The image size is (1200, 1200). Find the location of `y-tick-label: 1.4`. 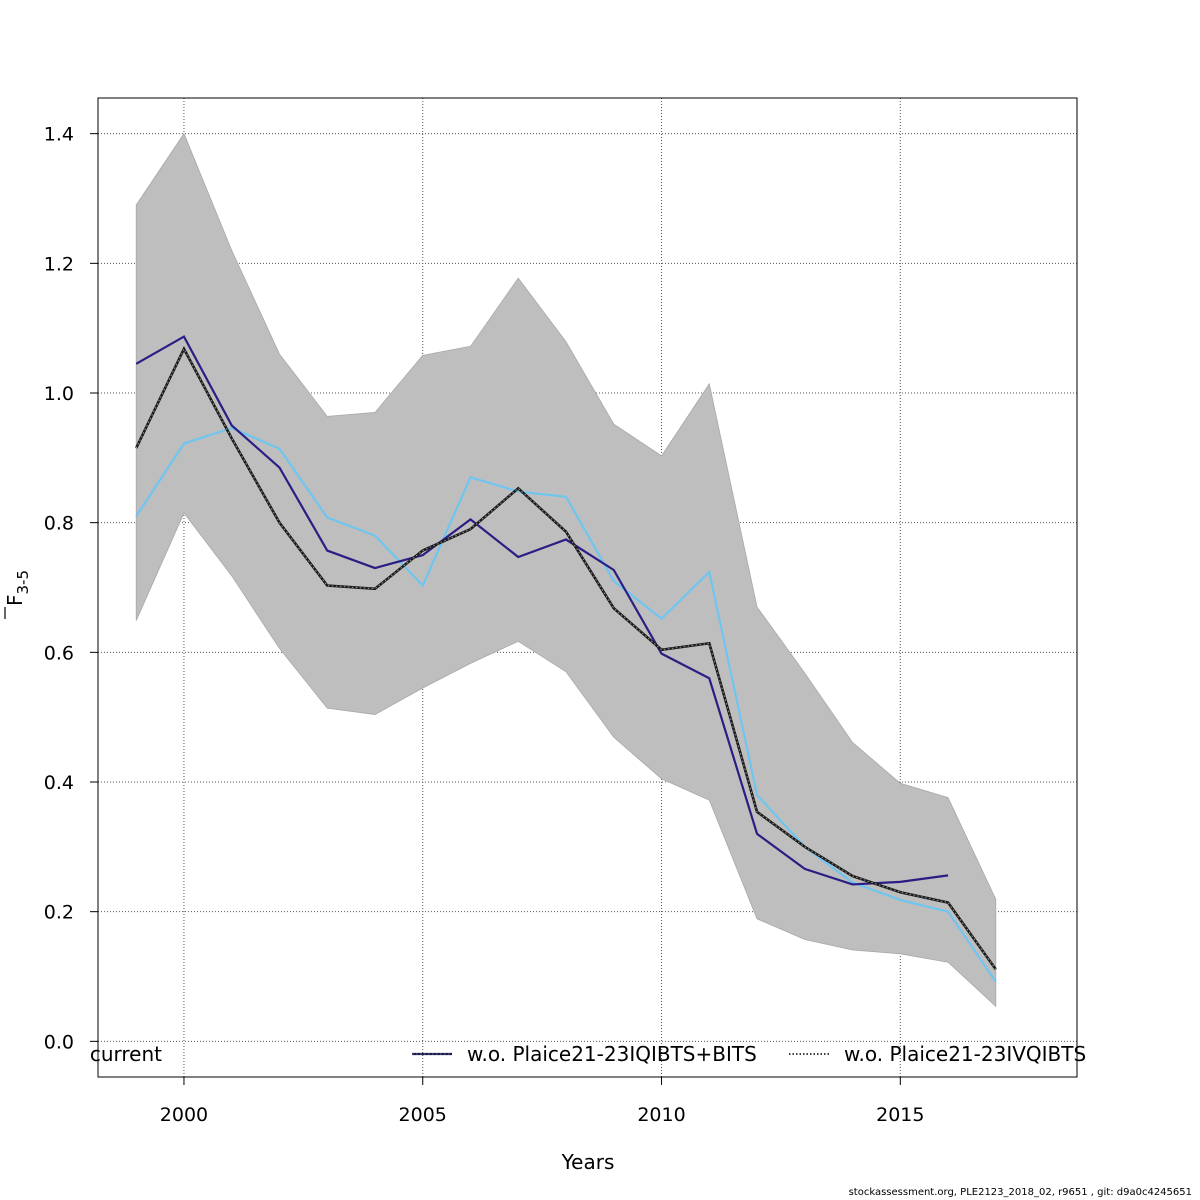

y-tick-label: 1.4 is located at coordinates (59, 135).